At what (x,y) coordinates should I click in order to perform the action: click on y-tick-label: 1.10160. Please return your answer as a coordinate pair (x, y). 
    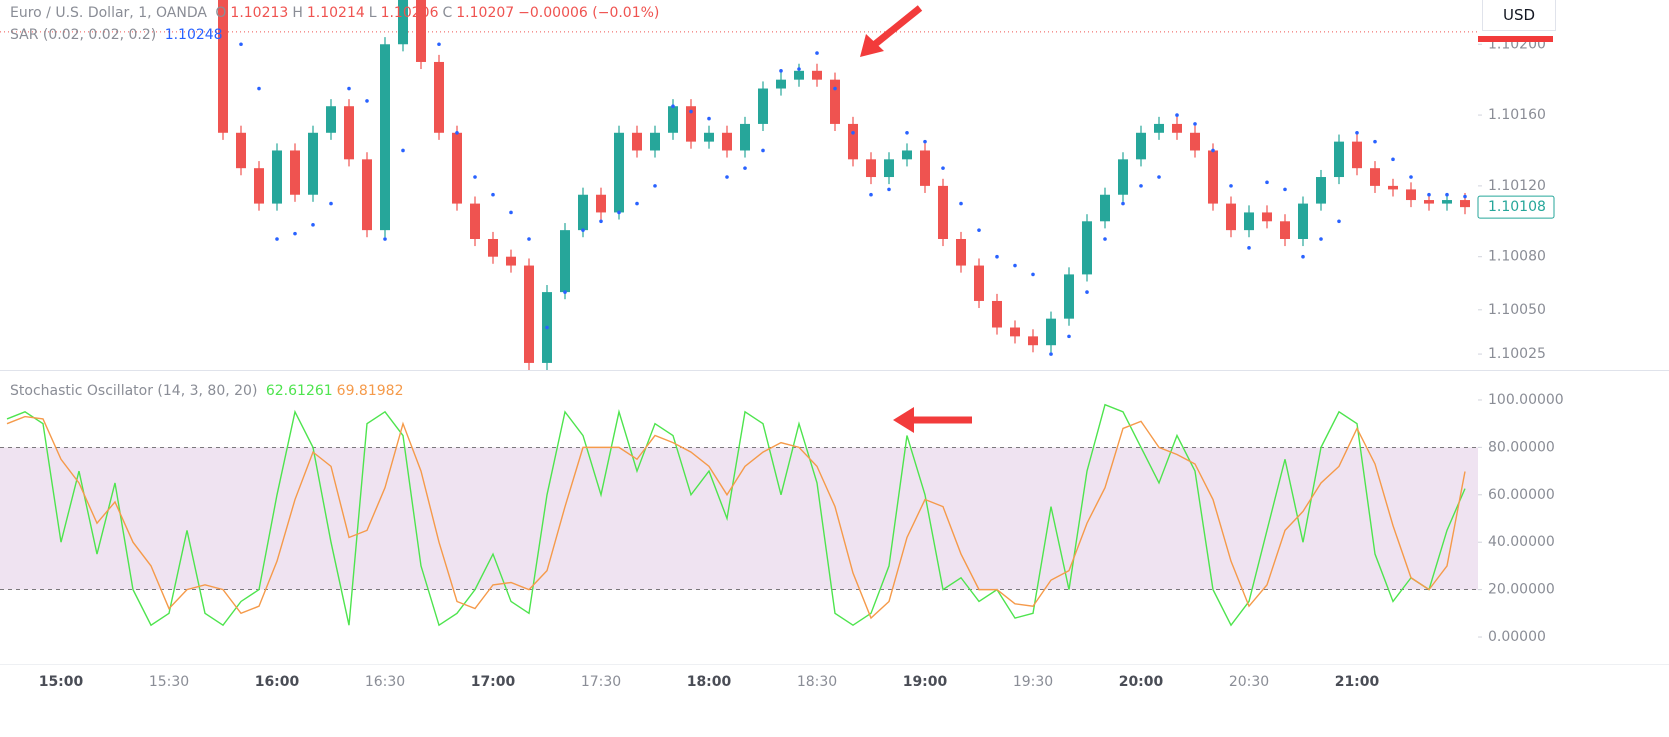
    Looking at the image, I should click on (1517, 115).